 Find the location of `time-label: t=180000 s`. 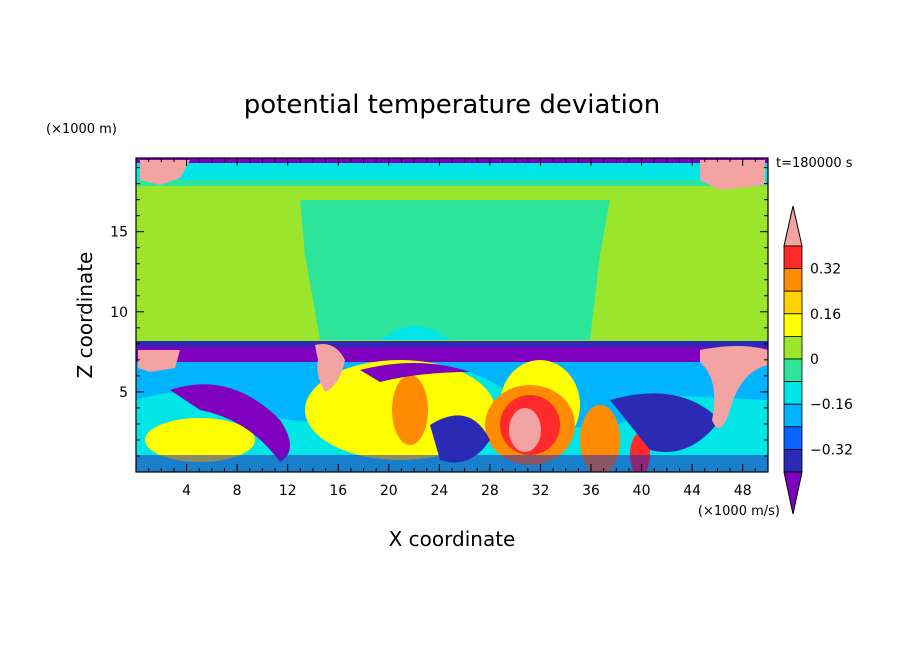

time-label: t=180000 s is located at coordinates (814, 163).